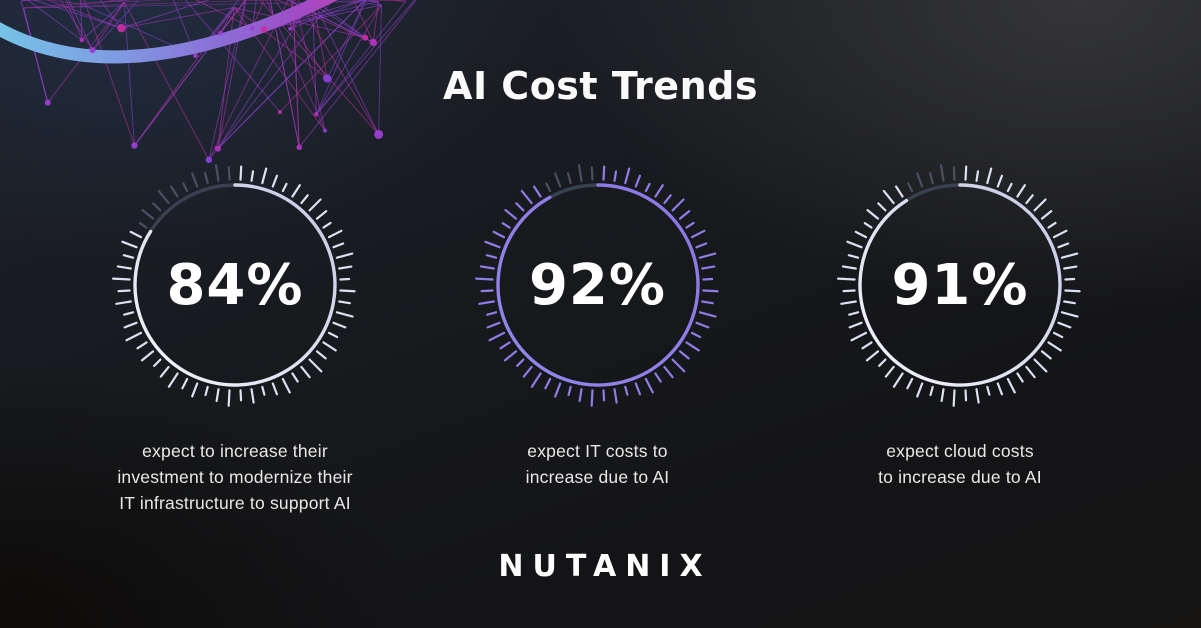  Describe the element at coordinates (960, 464) in the screenshot. I see `stat-caption-91: expect cloud costs to increase due to AI` at that location.